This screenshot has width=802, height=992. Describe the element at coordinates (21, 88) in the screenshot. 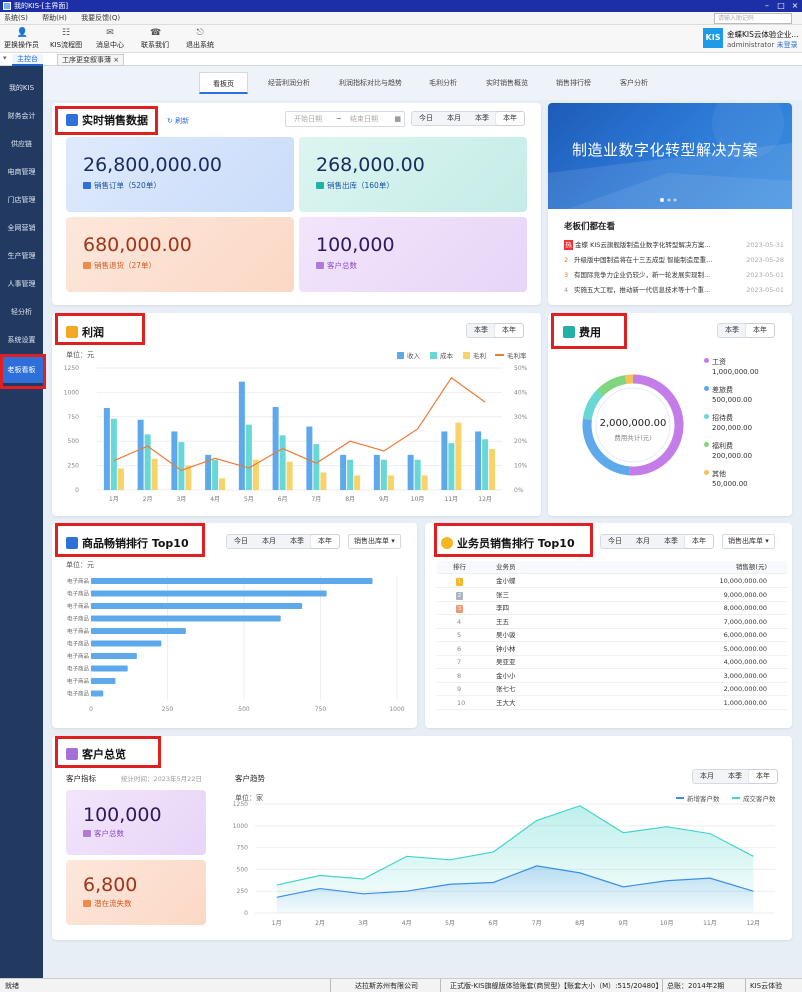

I see `sidebar-item-my-kis: 我的KIS` at that location.